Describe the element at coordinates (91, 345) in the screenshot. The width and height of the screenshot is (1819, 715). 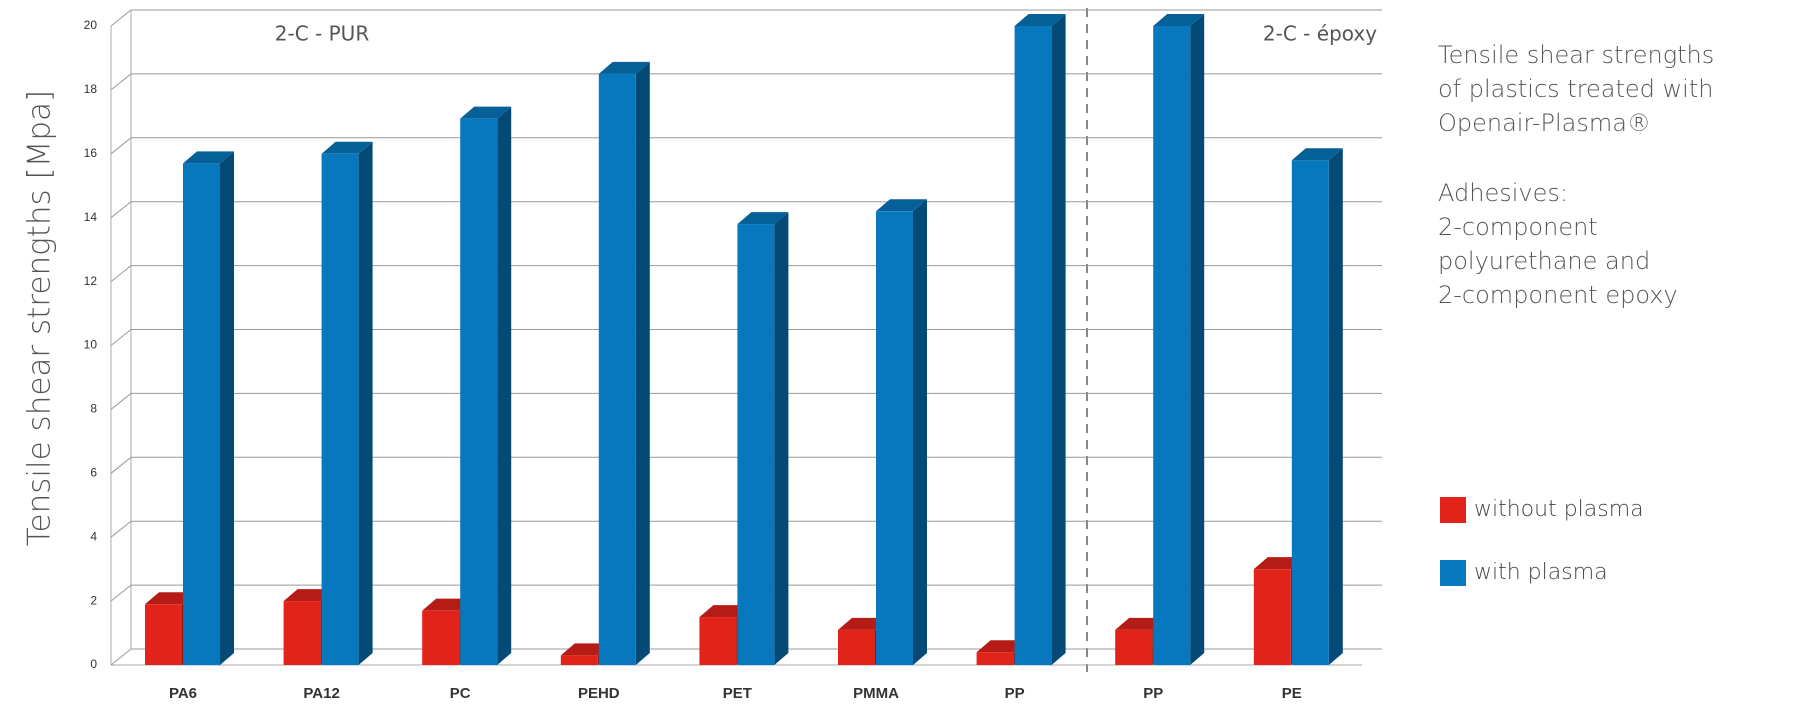
I see `y-tick-label: 10` at that location.